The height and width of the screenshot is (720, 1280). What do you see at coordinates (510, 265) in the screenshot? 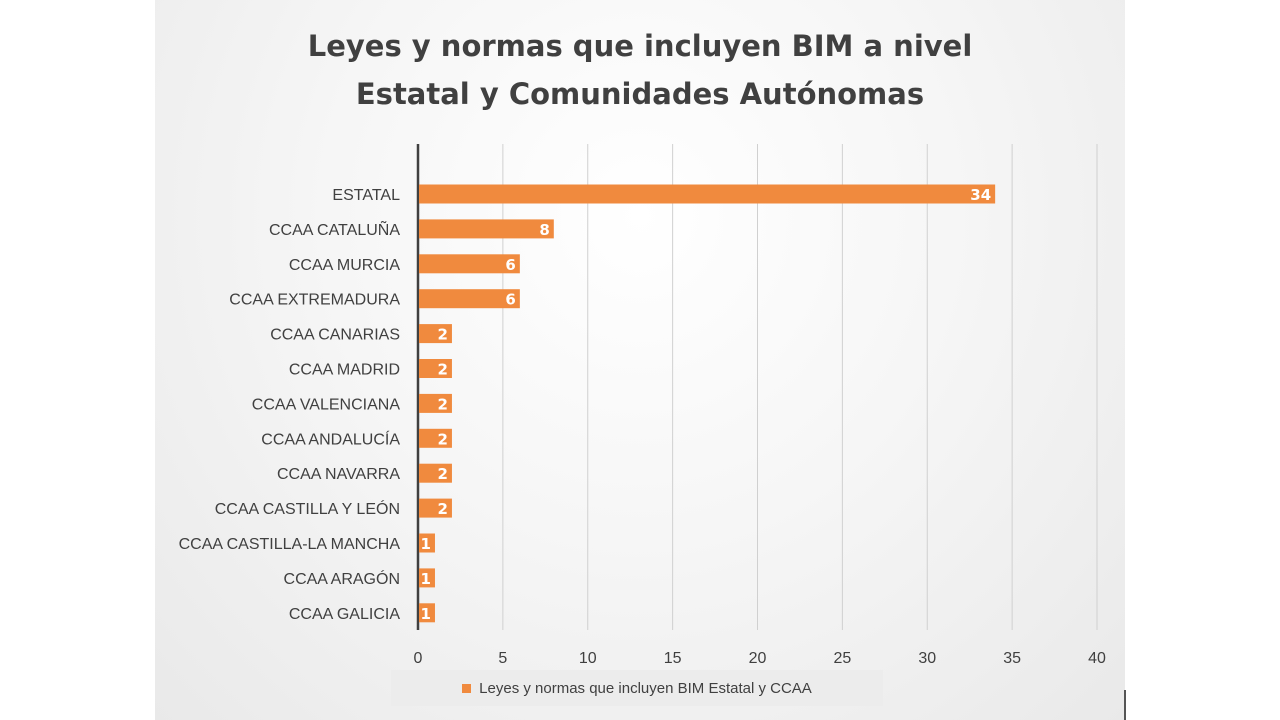
I see `data-label-3: 6` at bounding box center [510, 265].